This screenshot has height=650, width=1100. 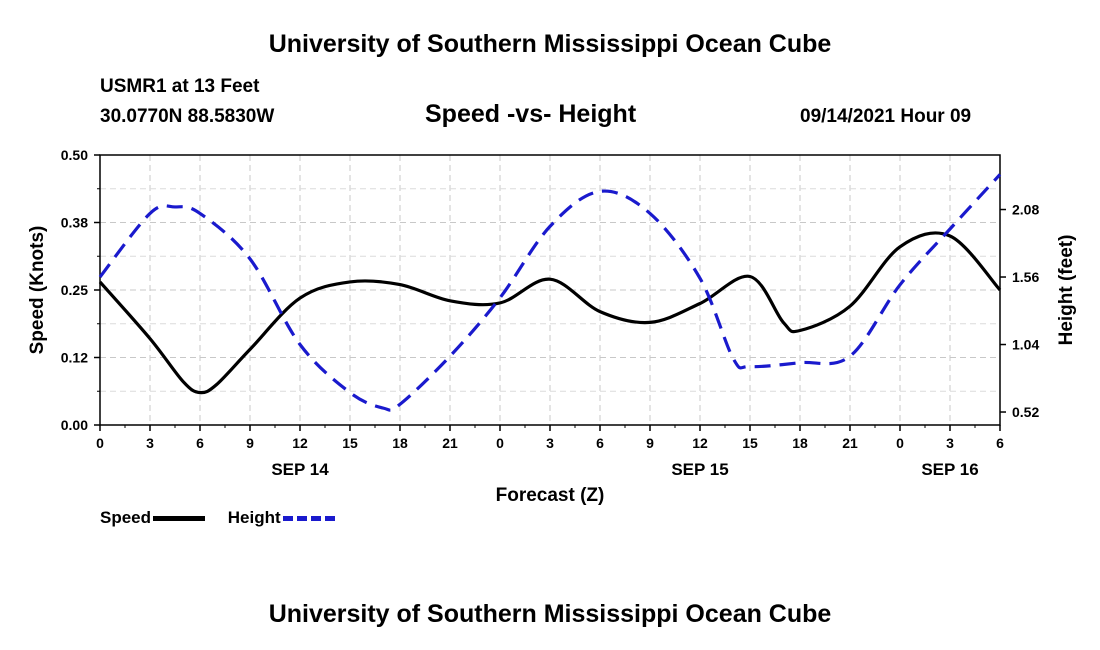 What do you see at coordinates (226, 518) in the screenshot?
I see `legend: Speed Height` at bounding box center [226, 518].